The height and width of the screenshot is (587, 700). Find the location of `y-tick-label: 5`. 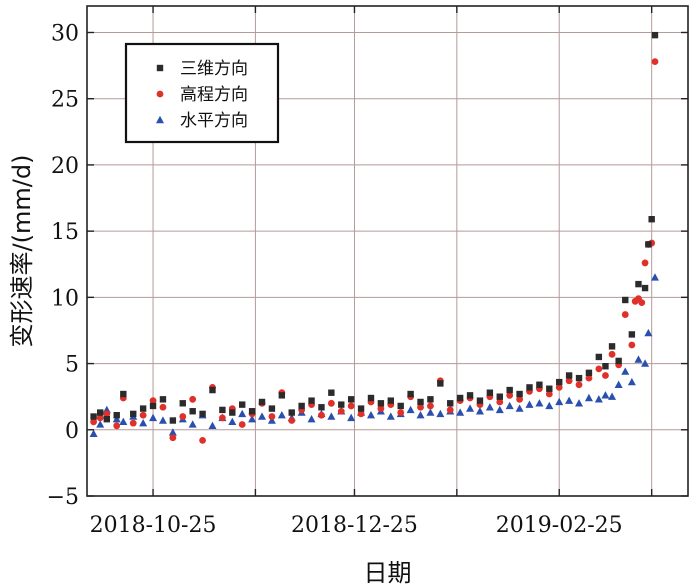

y-tick-label: 5 is located at coordinates (72, 365).